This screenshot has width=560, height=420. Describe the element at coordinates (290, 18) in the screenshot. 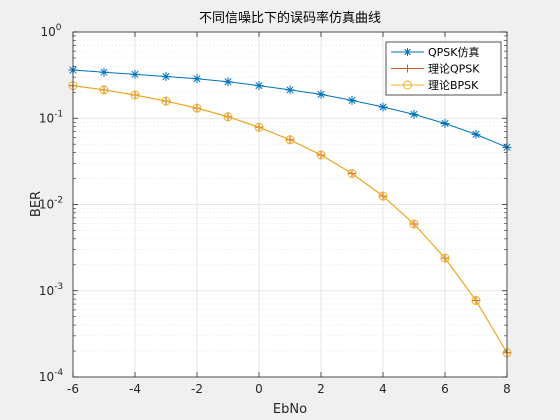

I see `chart-title: 不同信噪比下的误码率仿真曲线` at that location.